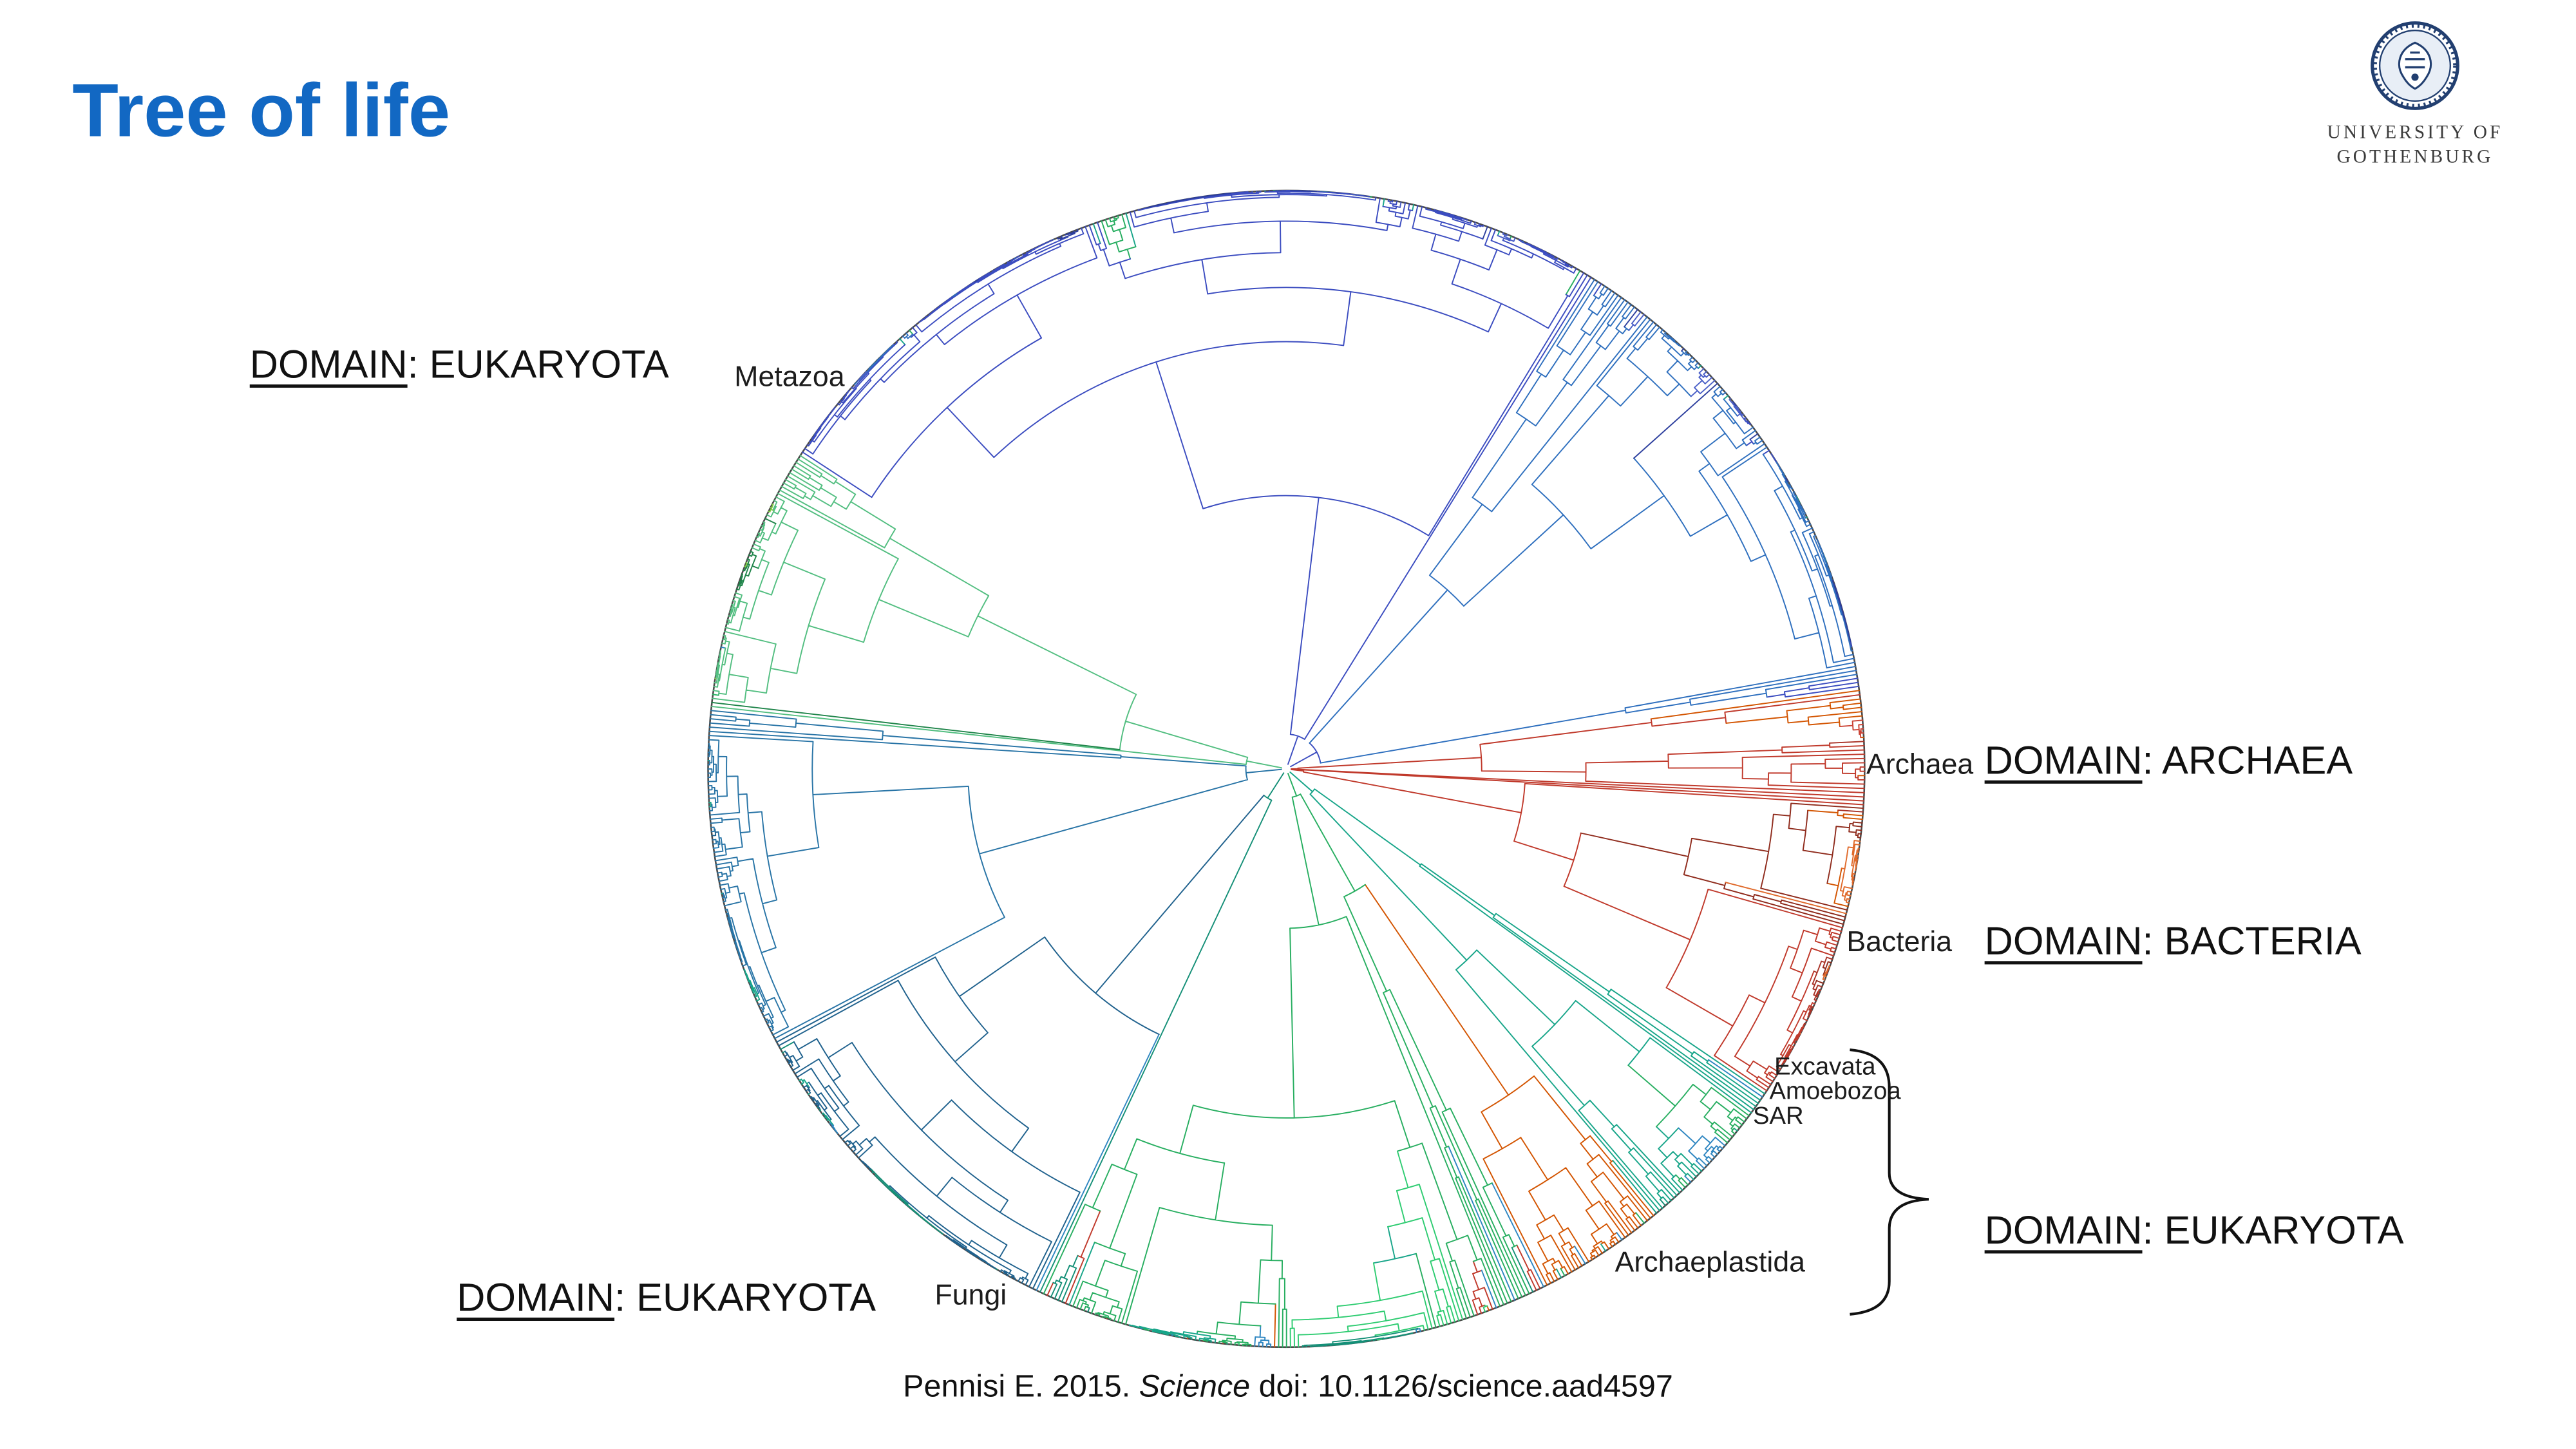 This screenshot has height=1449, width=2576. I want to click on citation-prefix: Pennisi E. 2015., so click(1021, 1387).